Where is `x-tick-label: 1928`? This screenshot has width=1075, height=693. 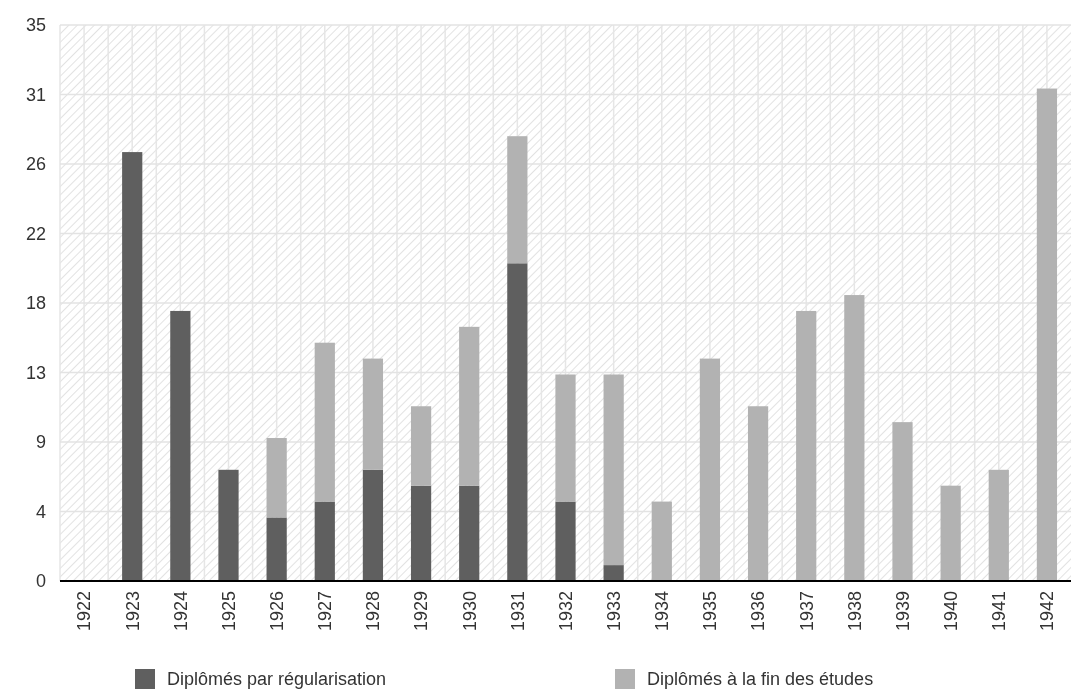
x-tick-label: 1928 is located at coordinates (373, 611).